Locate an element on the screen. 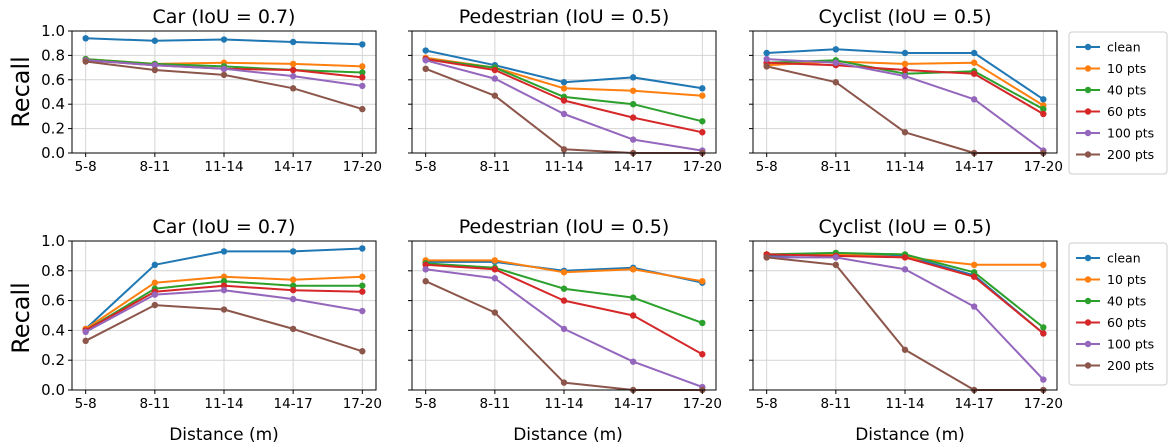  subplot-title: Pedestrian (IoU = 0.5) is located at coordinates (564, 227).